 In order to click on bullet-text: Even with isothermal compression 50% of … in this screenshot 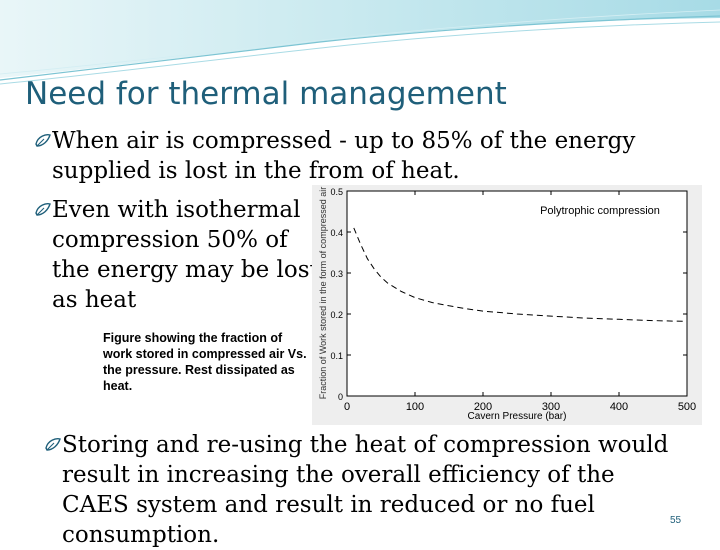, I will do `click(185, 255)`.